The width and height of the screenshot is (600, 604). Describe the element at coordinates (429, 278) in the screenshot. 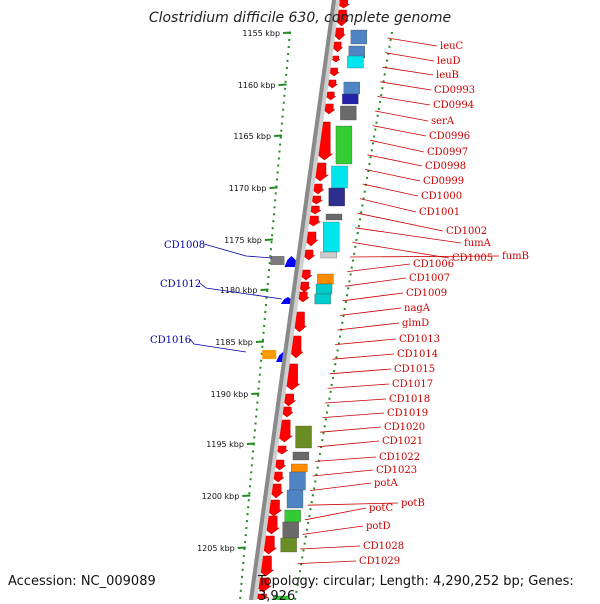

I see `forward-gene-label: CD1007` at that location.